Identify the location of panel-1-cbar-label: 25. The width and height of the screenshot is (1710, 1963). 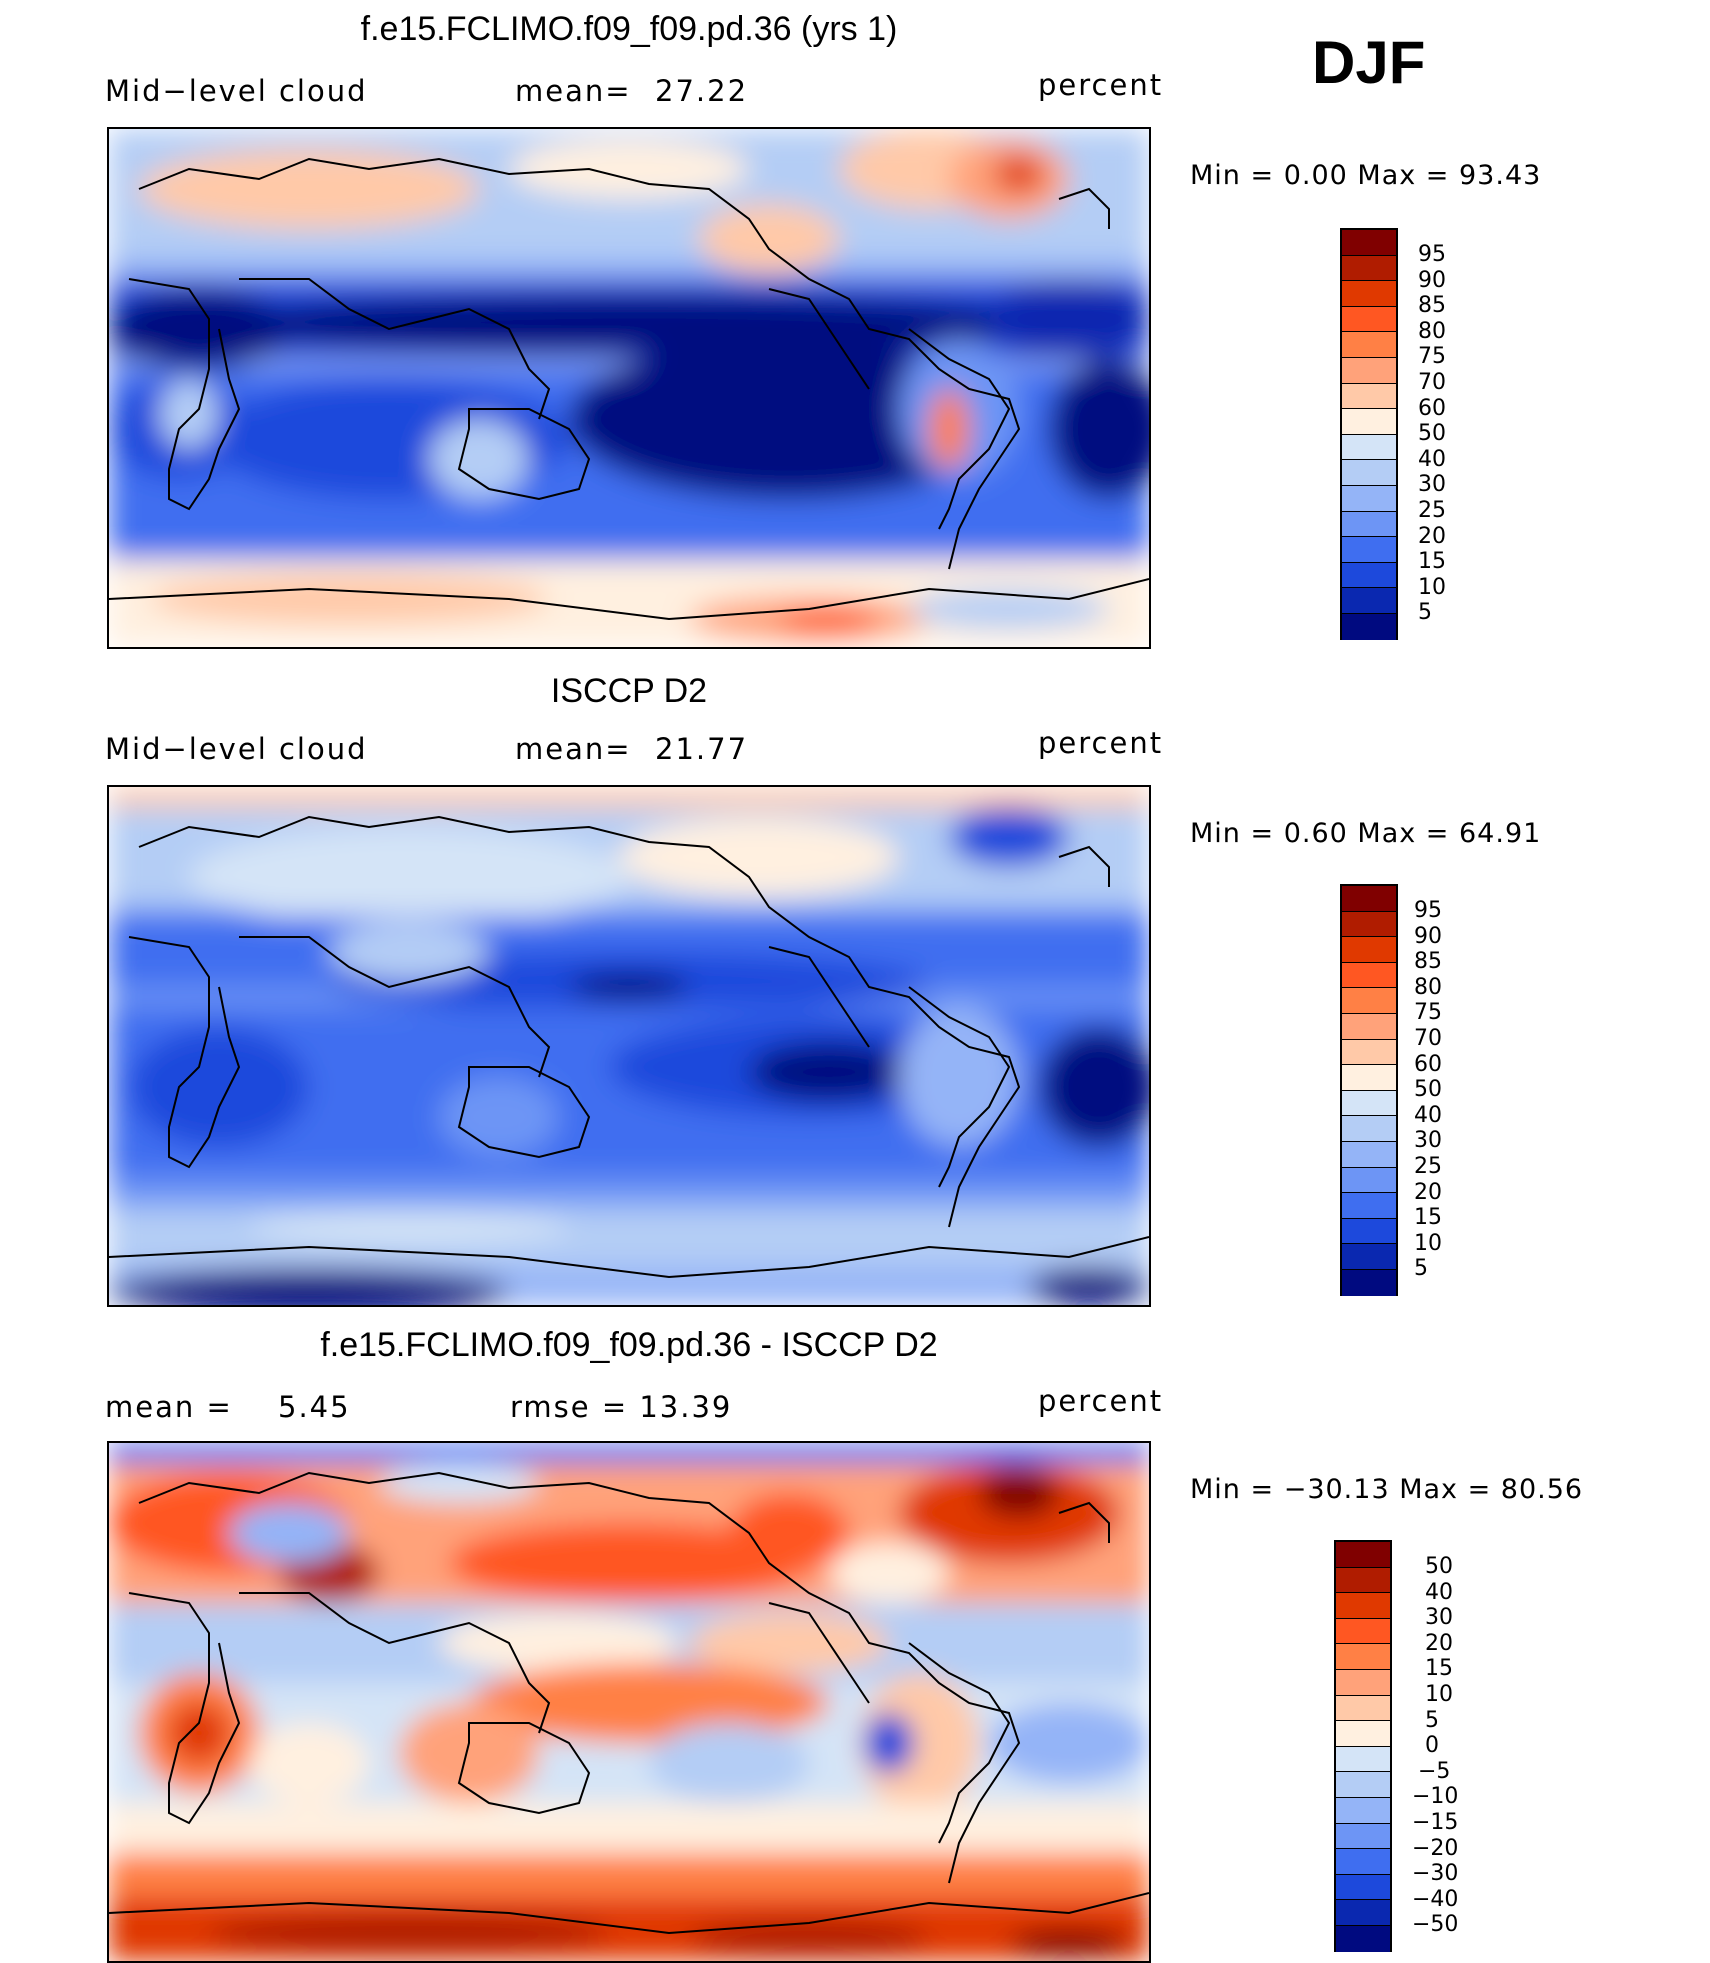
(1432, 510).